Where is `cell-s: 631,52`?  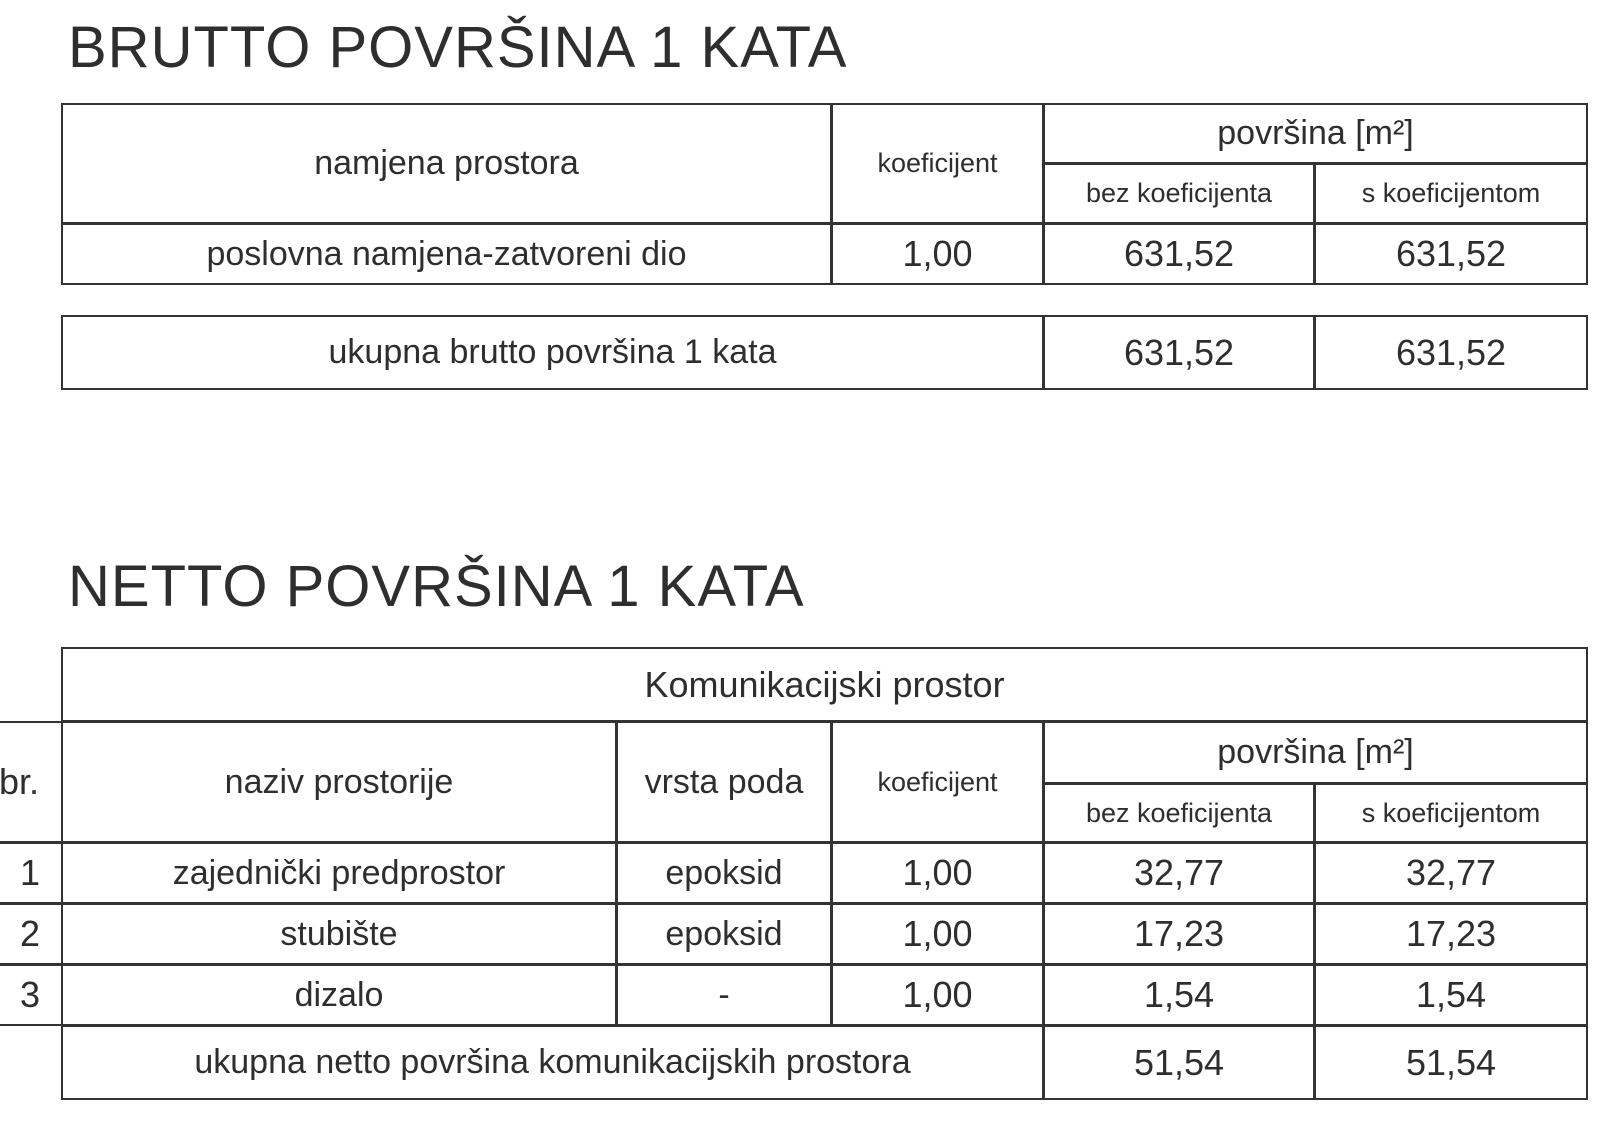 cell-s: 631,52 is located at coordinates (1451, 254).